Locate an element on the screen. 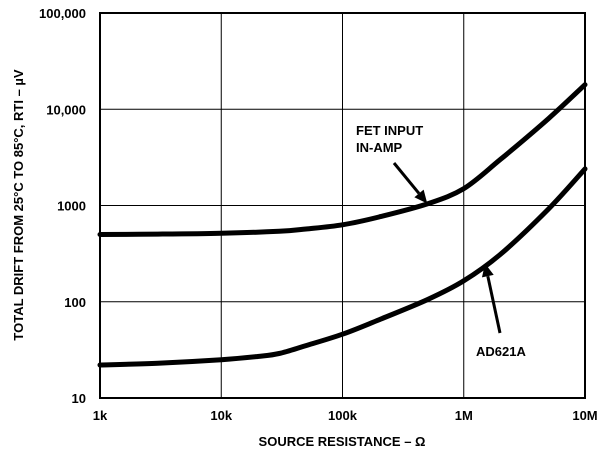 The image size is (608, 456). y-axis-title: TOTAL DRIFT FROM 25°C TO 85°C, RTI – µV is located at coordinates (18, 205).